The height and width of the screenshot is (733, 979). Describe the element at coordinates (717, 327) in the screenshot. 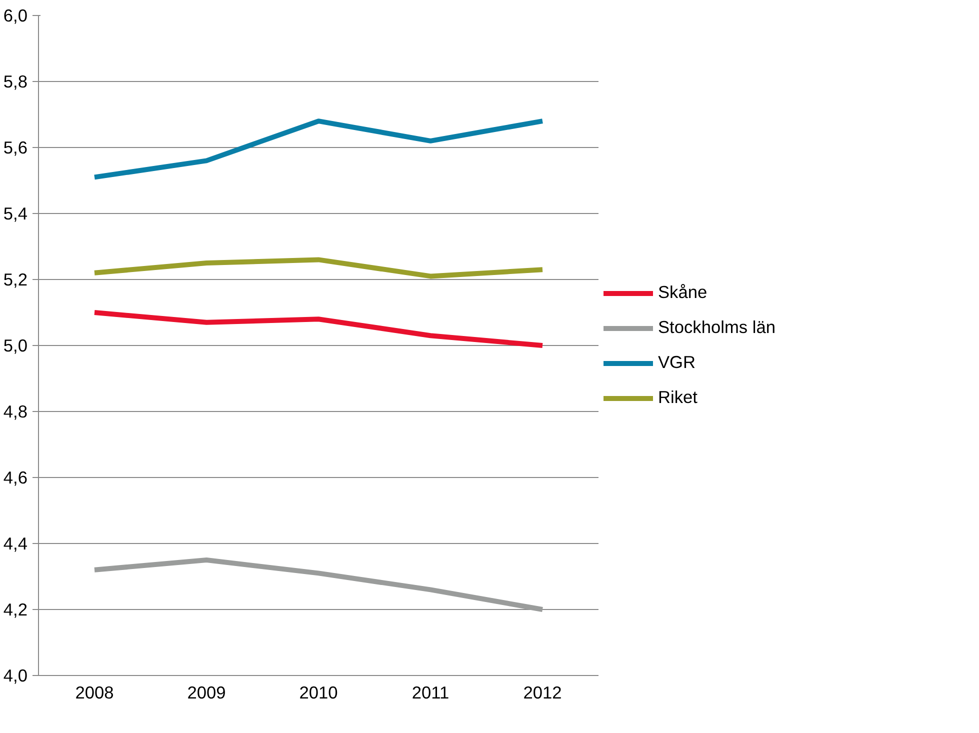

I see `legend-label: Stockholms län` at that location.